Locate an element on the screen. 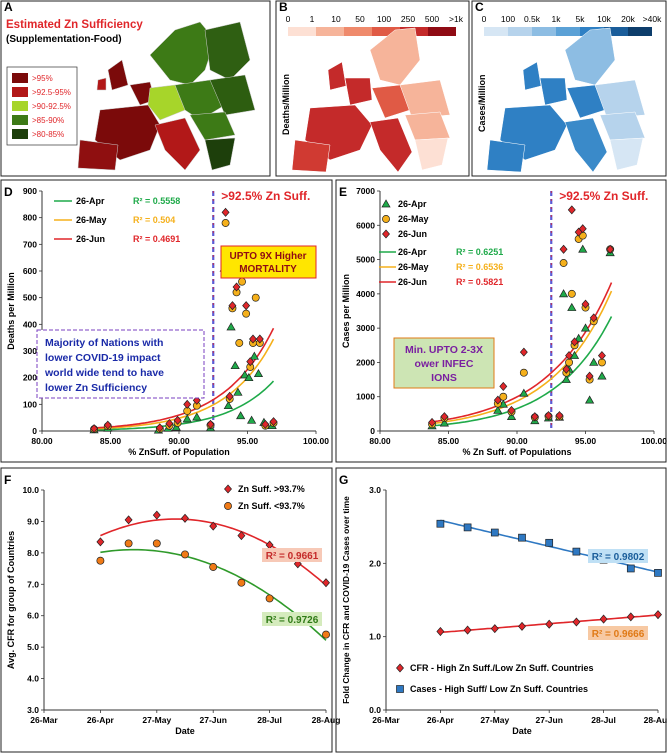  x-axis-label: Date is located at coordinates (522, 731).